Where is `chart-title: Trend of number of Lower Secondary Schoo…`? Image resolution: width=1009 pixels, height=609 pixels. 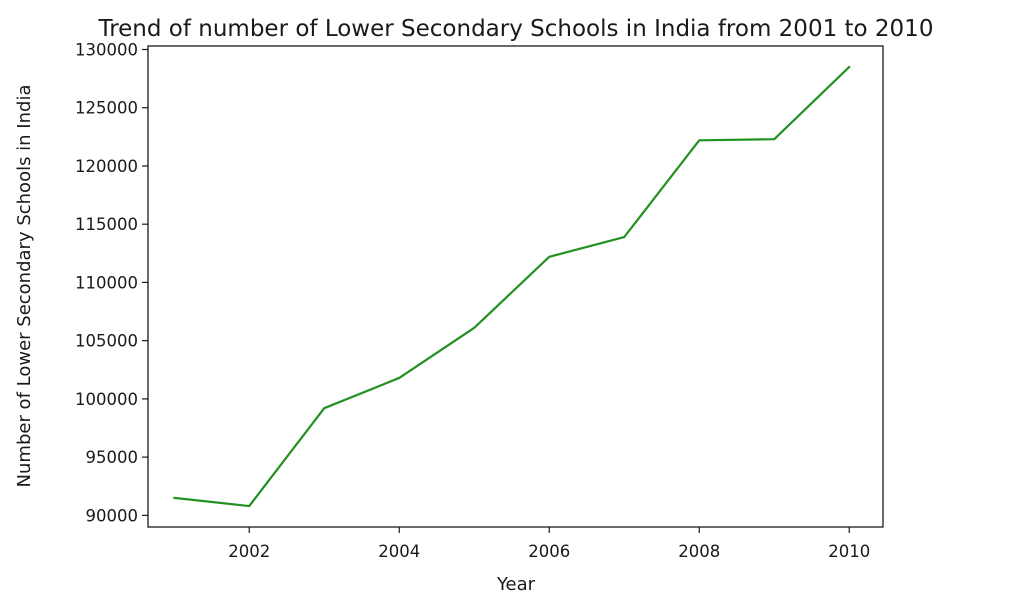
chart-title: Trend of number of Lower Secondary Schoo… is located at coordinates (516, 29).